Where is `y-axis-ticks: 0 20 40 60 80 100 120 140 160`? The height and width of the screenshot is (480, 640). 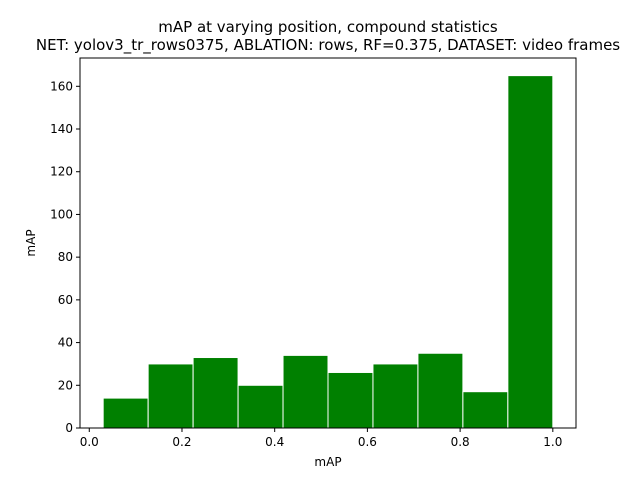
y-axis-ticks: 0 20 40 60 80 100 120 140 160 is located at coordinates (65, 257).